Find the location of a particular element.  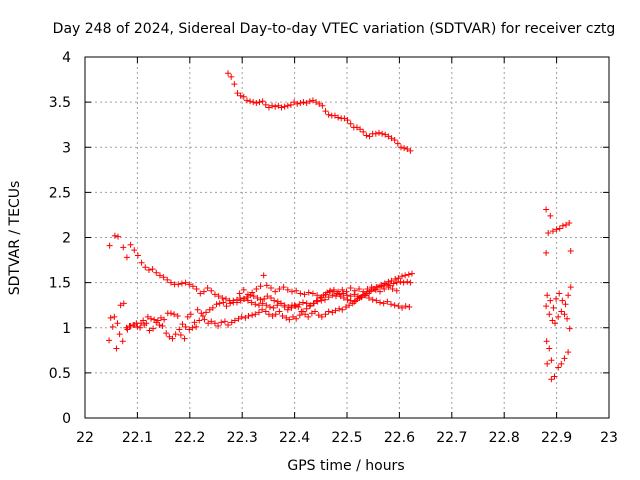

y-tick-label: 0 is located at coordinates (66, 419).